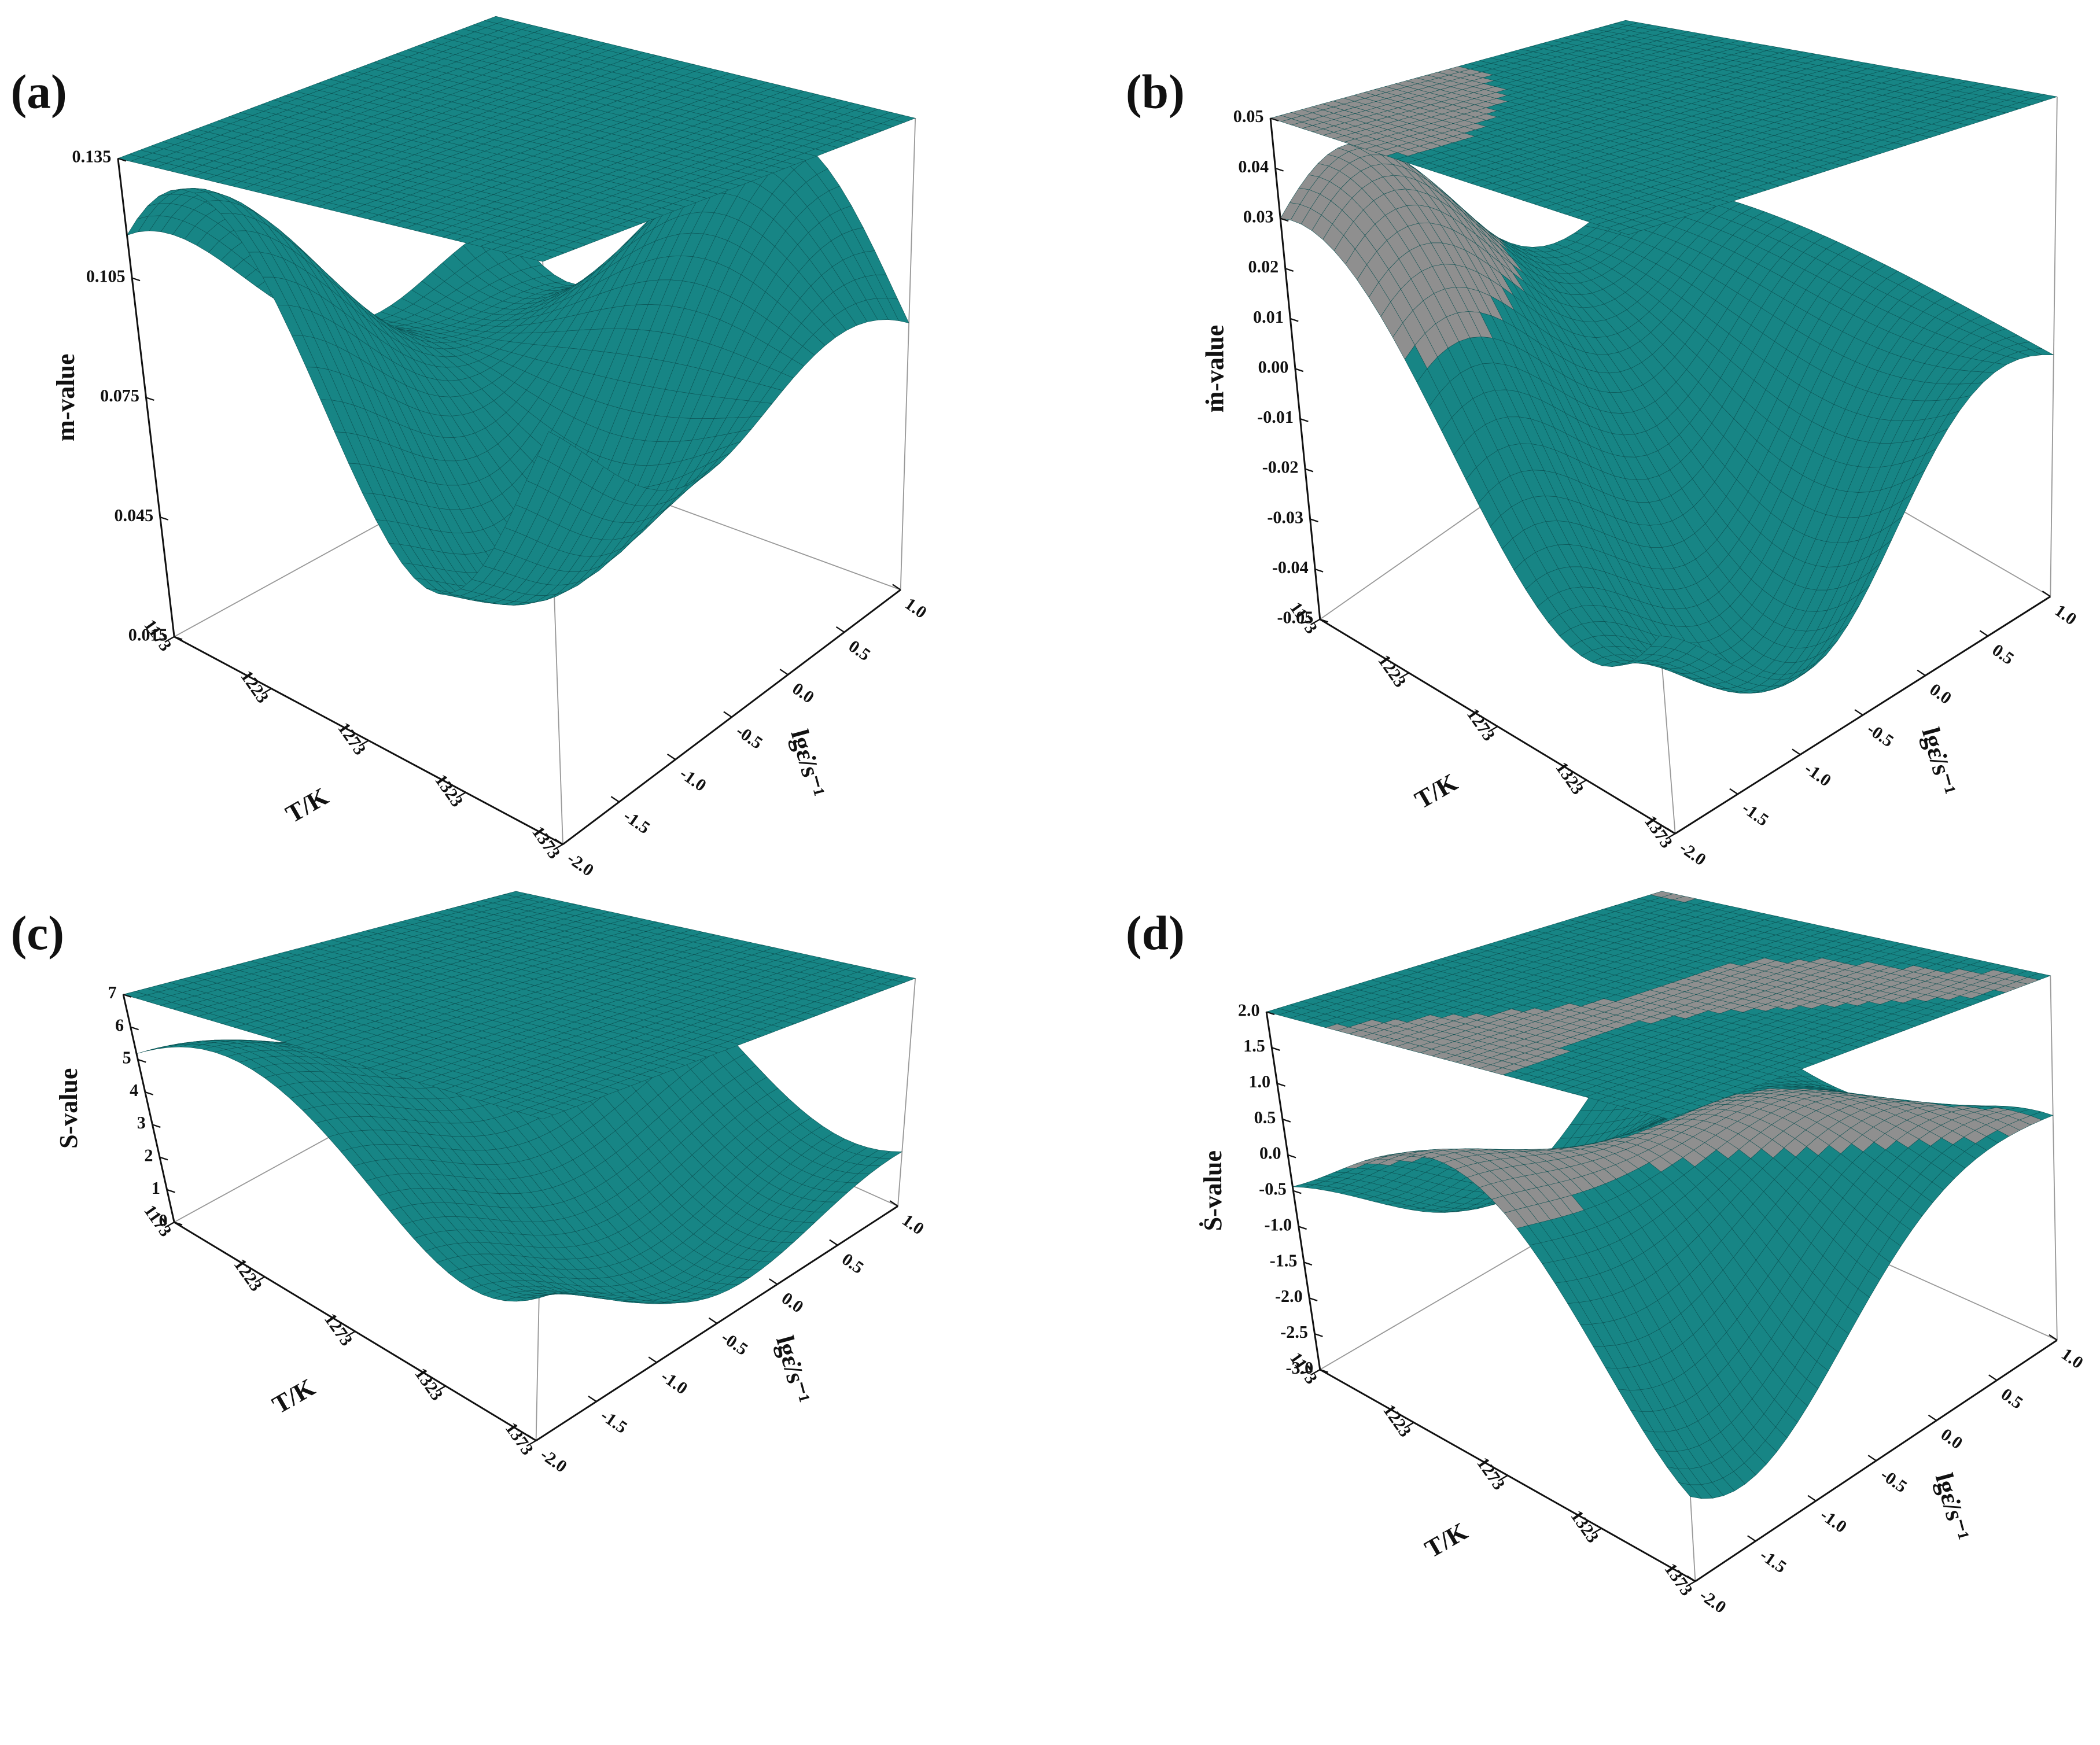 This screenshot has height=1745, width=2100. Describe the element at coordinates (106, 276) in the screenshot. I see `z-tick-label: 0.105` at that location.